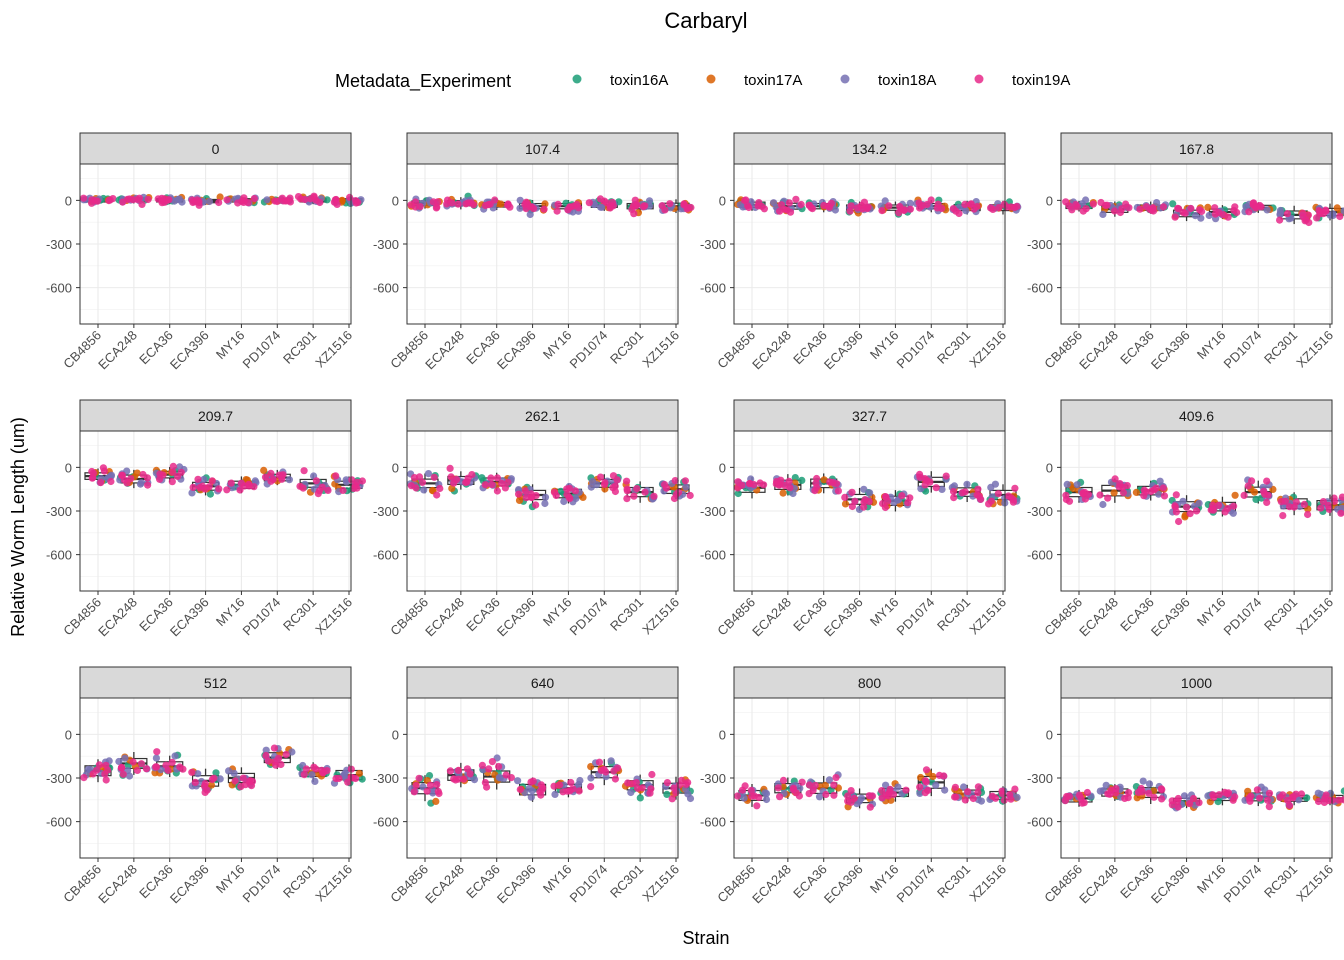 Image resolution: width=1344 pixels, height=960 pixels. Describe the element at coordinates (713, 288) in the screenshot. I see `y-tick-label: -600` at that location.